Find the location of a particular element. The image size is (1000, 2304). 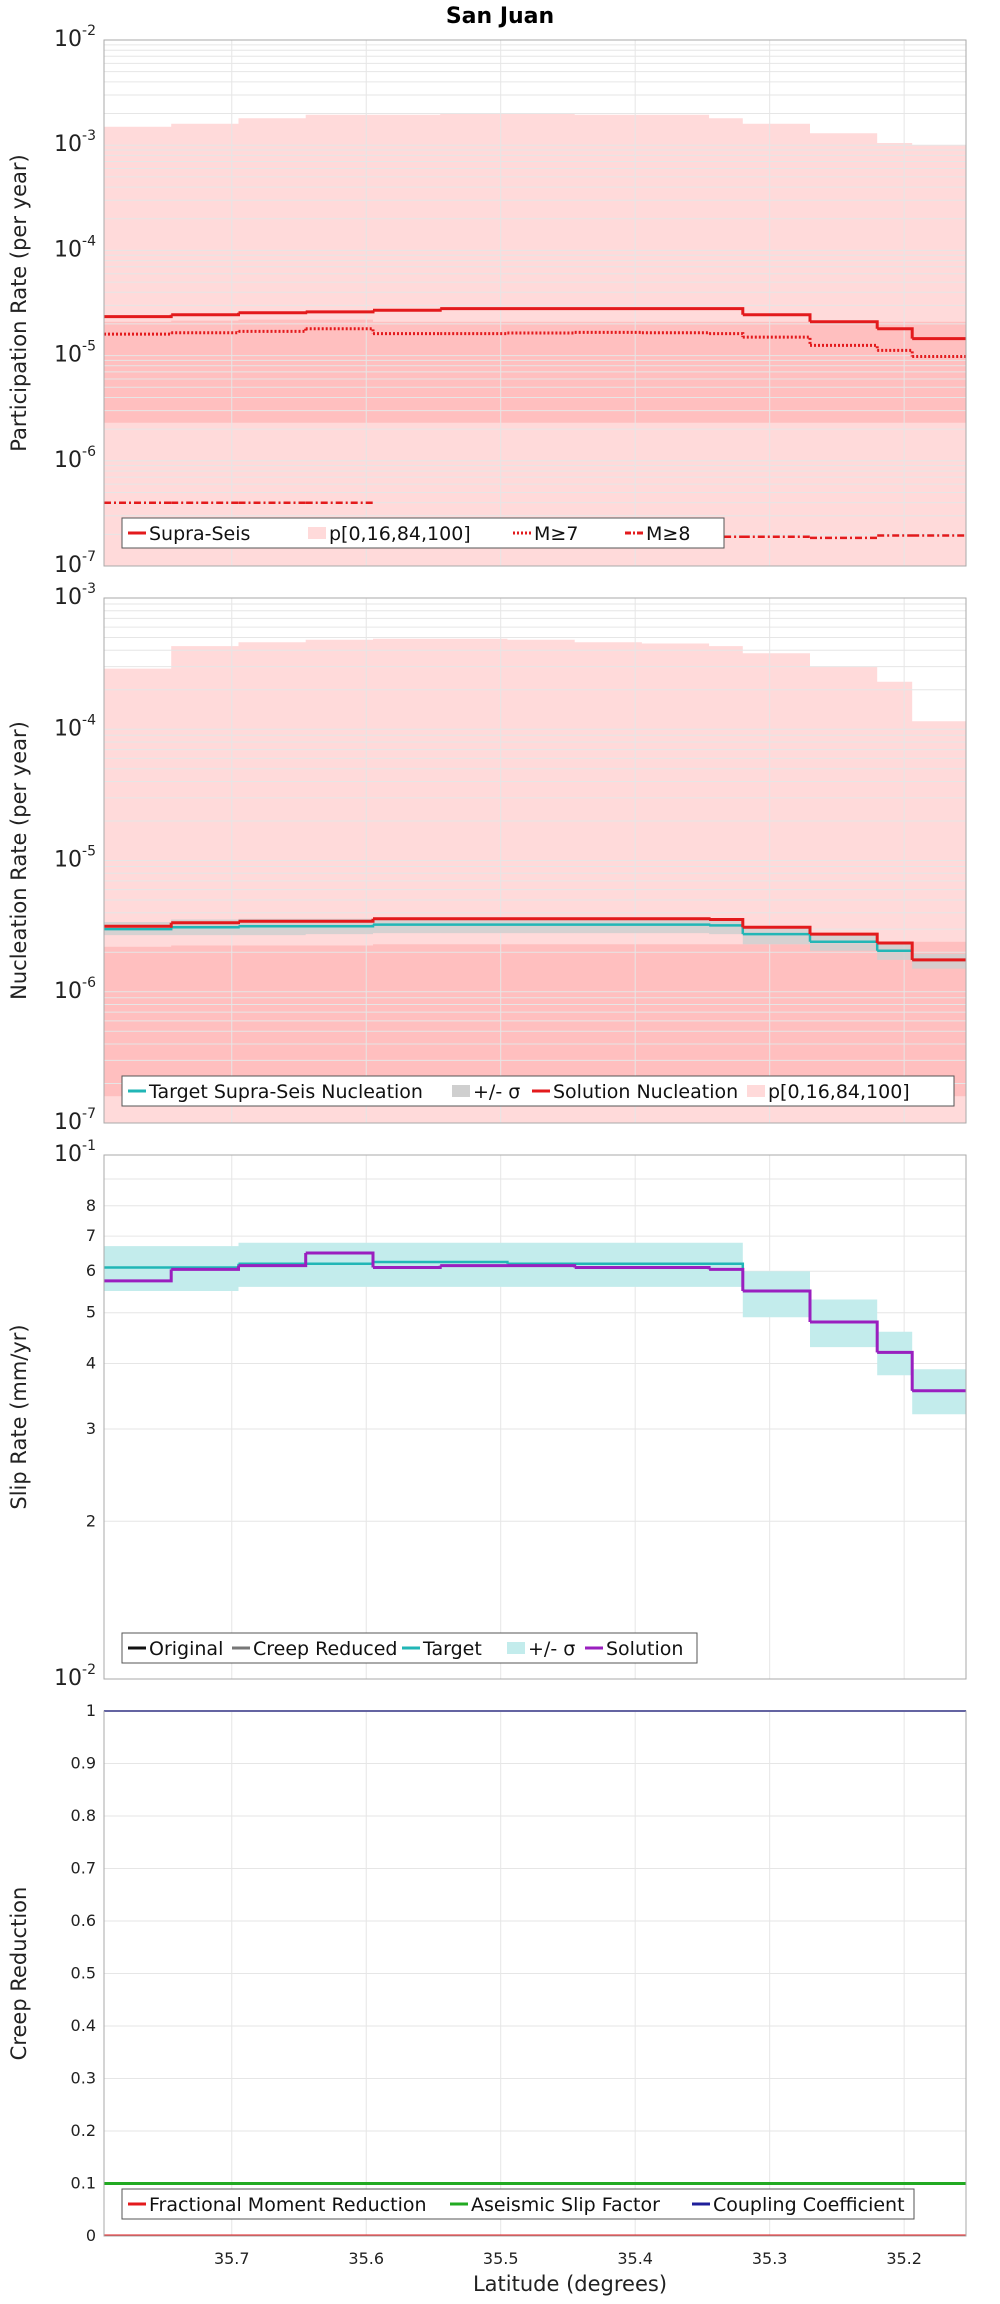

legend-label: Coupling Coefficient is located at coordinates (809, 2205).